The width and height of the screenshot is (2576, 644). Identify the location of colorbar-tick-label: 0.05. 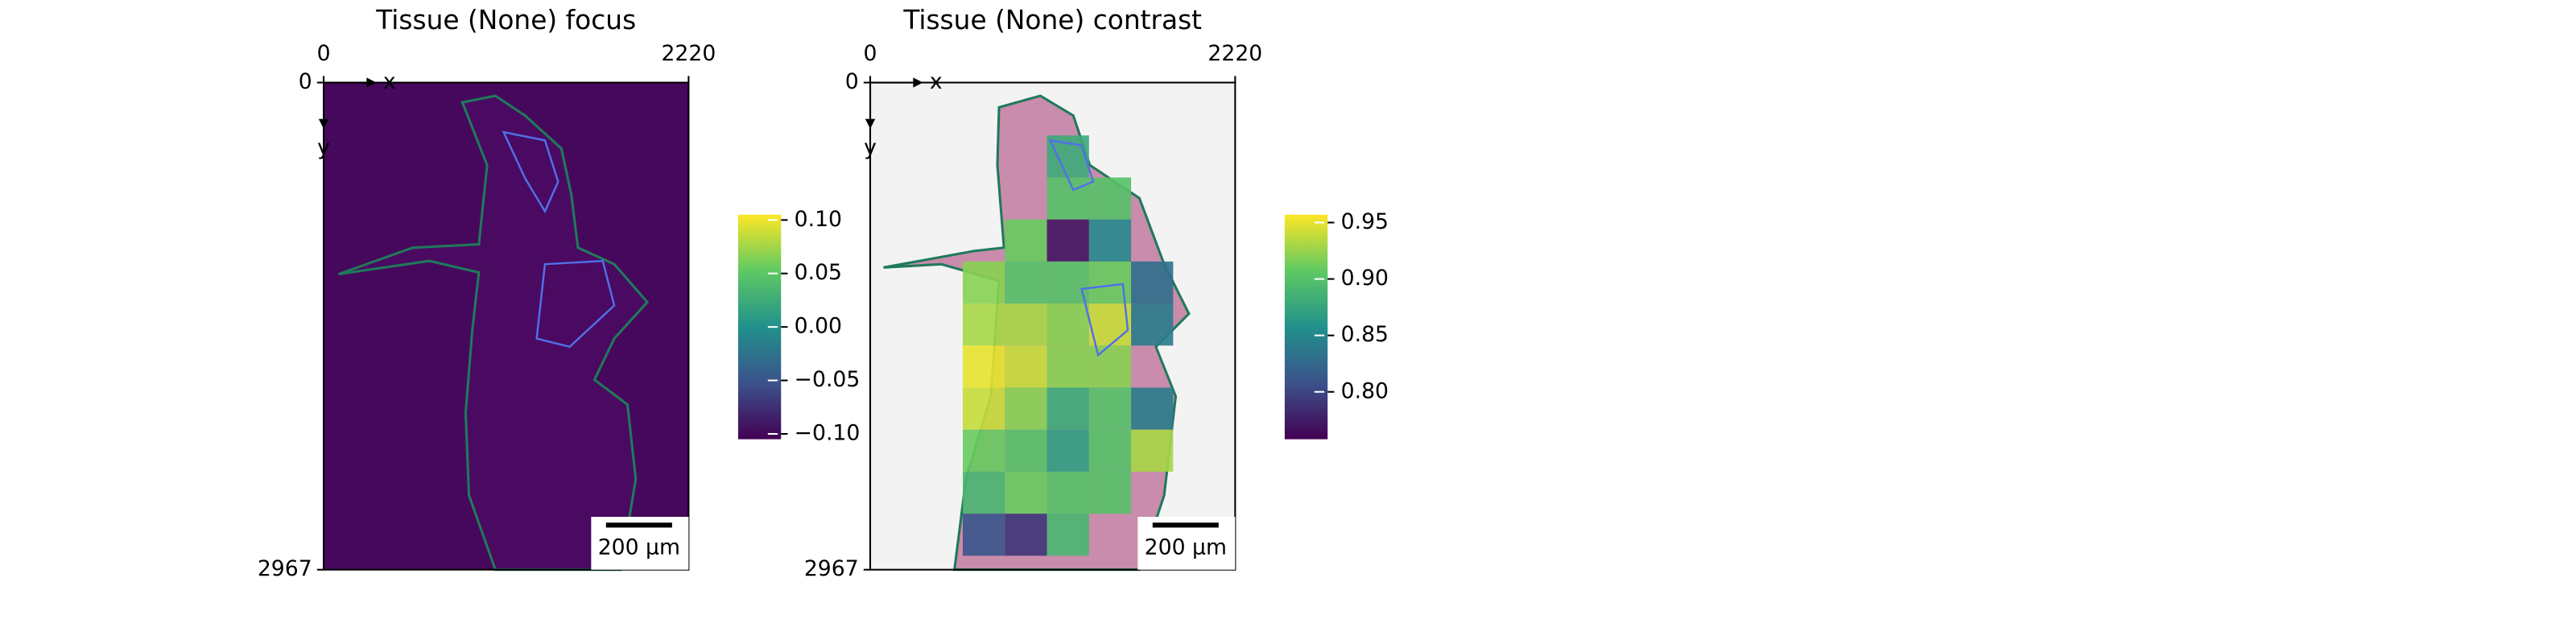
(818, 272).